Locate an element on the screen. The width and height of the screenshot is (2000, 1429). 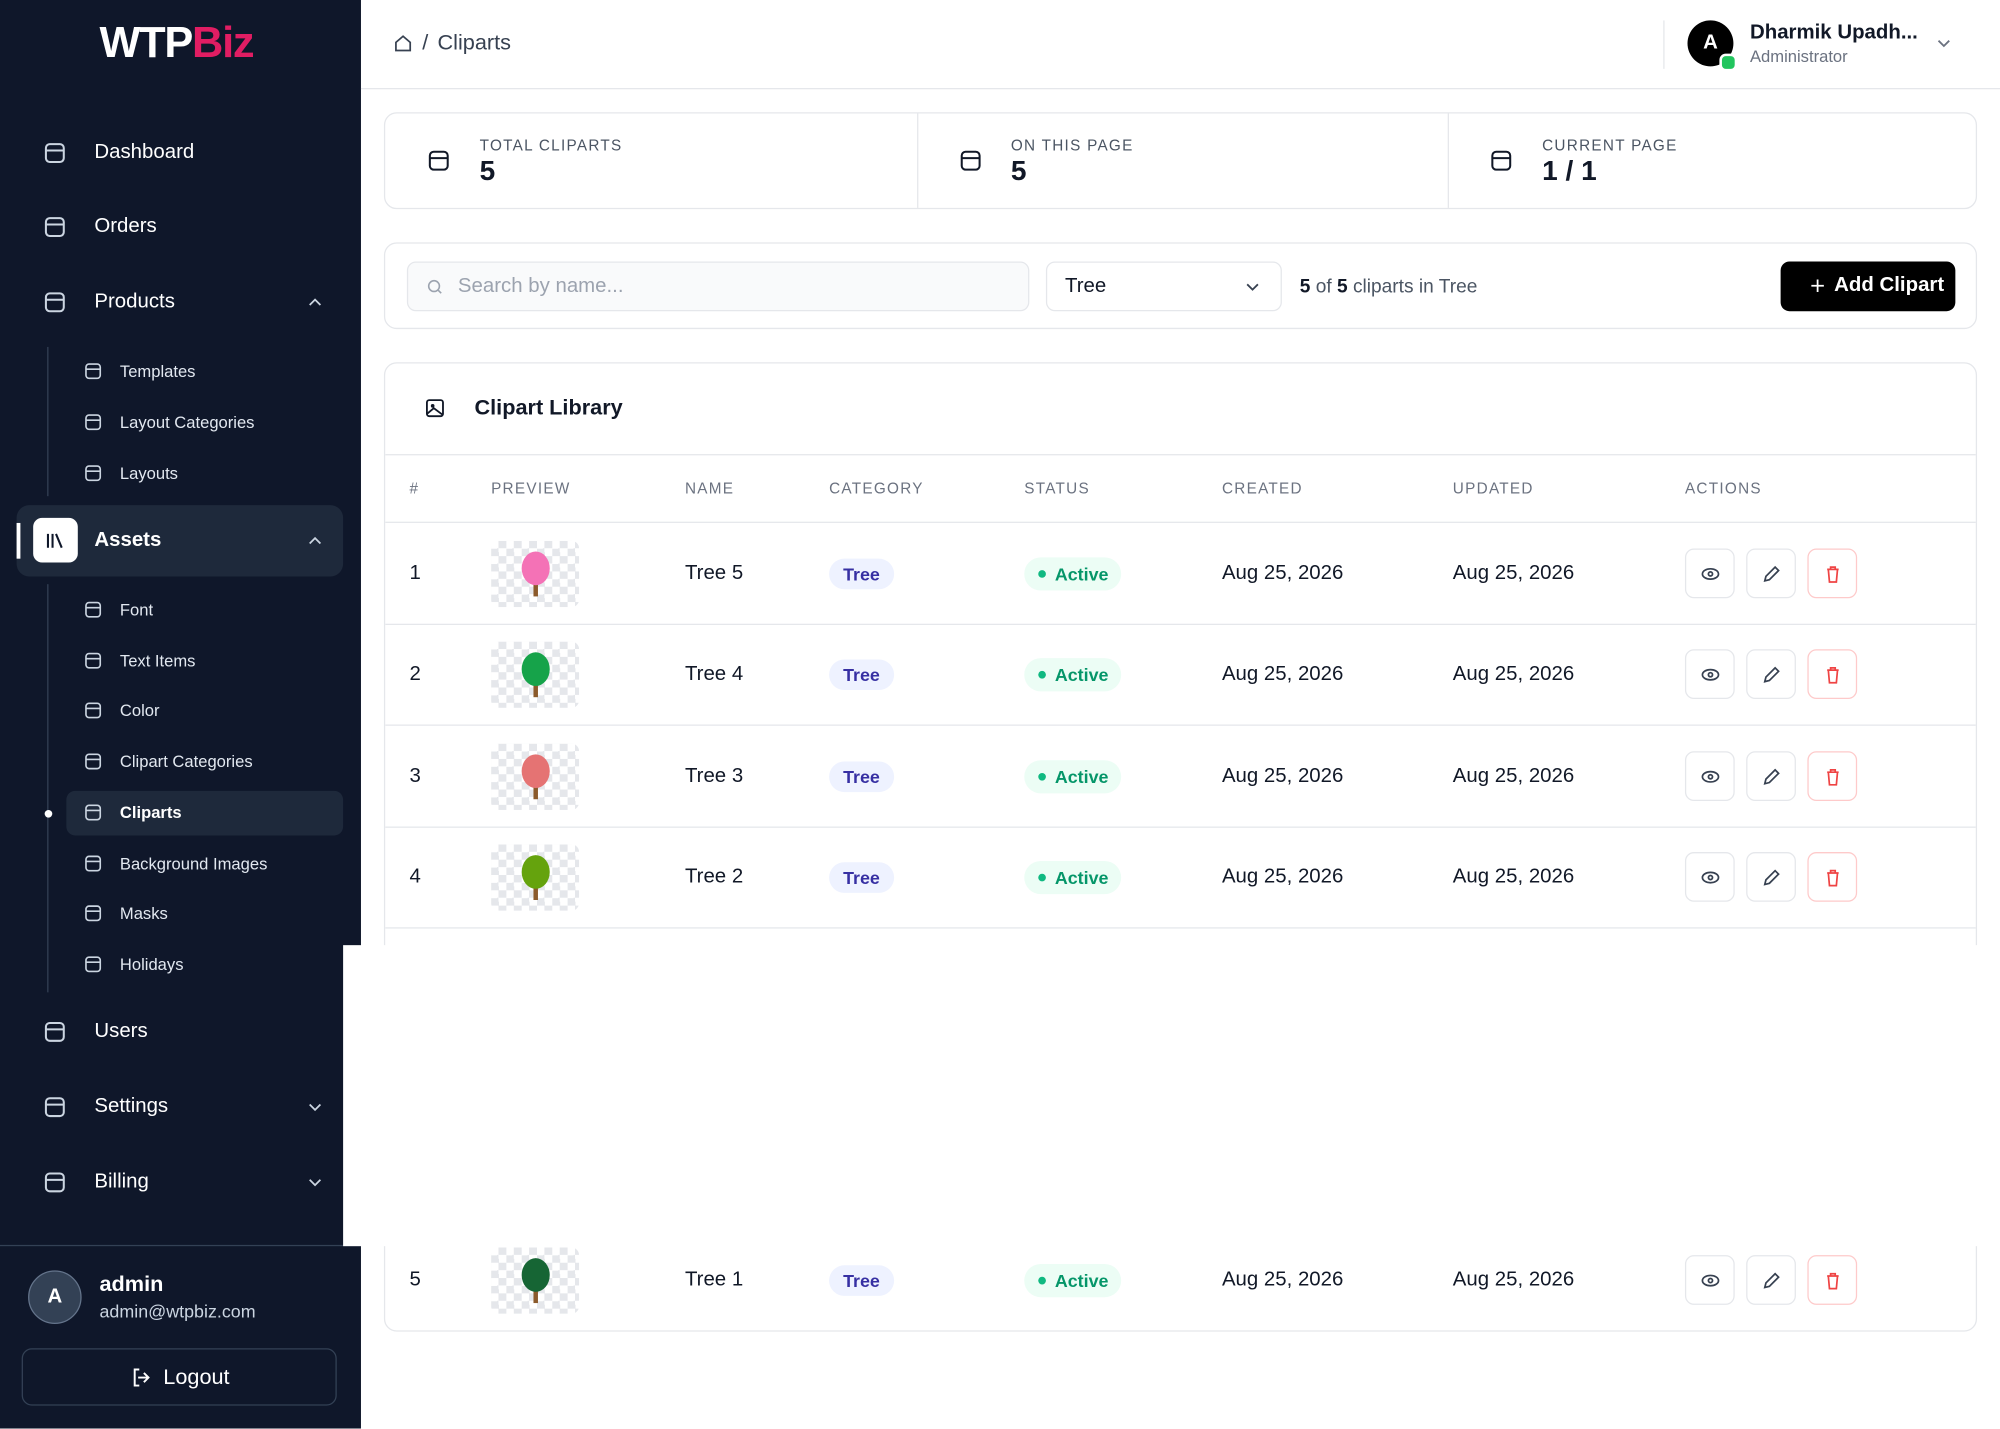
row-divider is located at coordinates (1180, 827).